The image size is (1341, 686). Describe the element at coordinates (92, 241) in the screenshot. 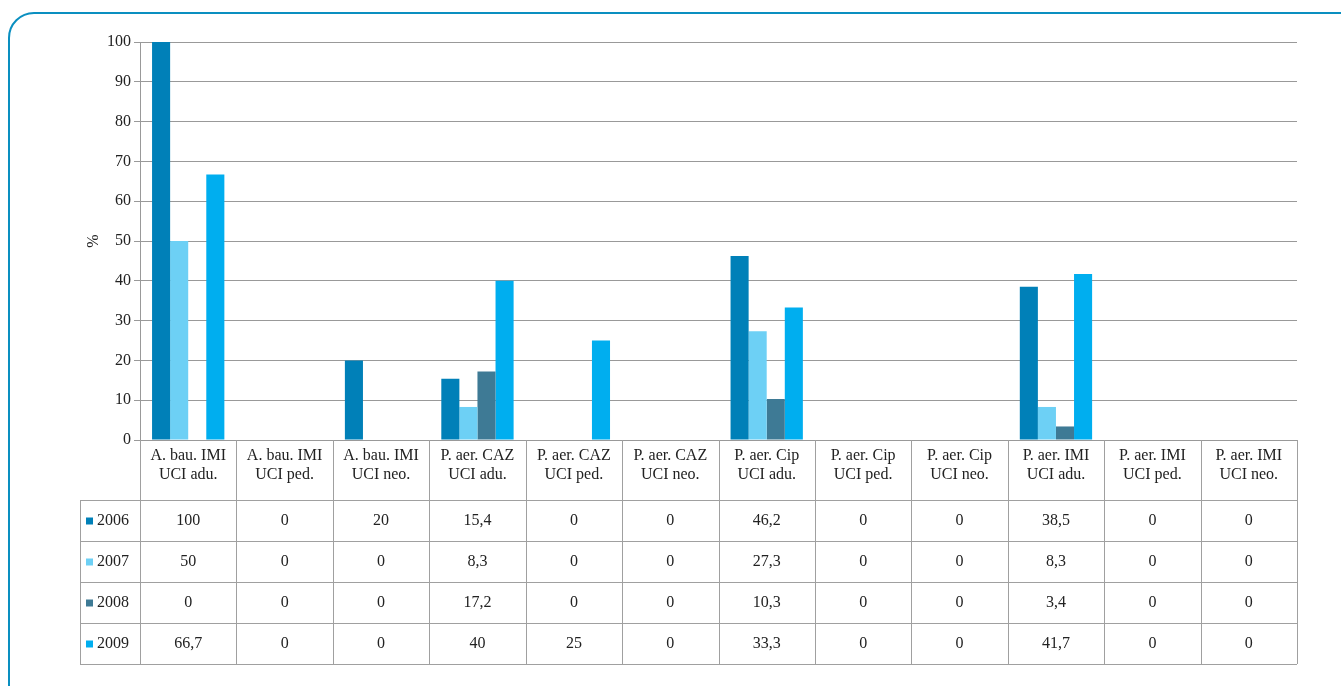

I see `y-axis-title: %` at that location.